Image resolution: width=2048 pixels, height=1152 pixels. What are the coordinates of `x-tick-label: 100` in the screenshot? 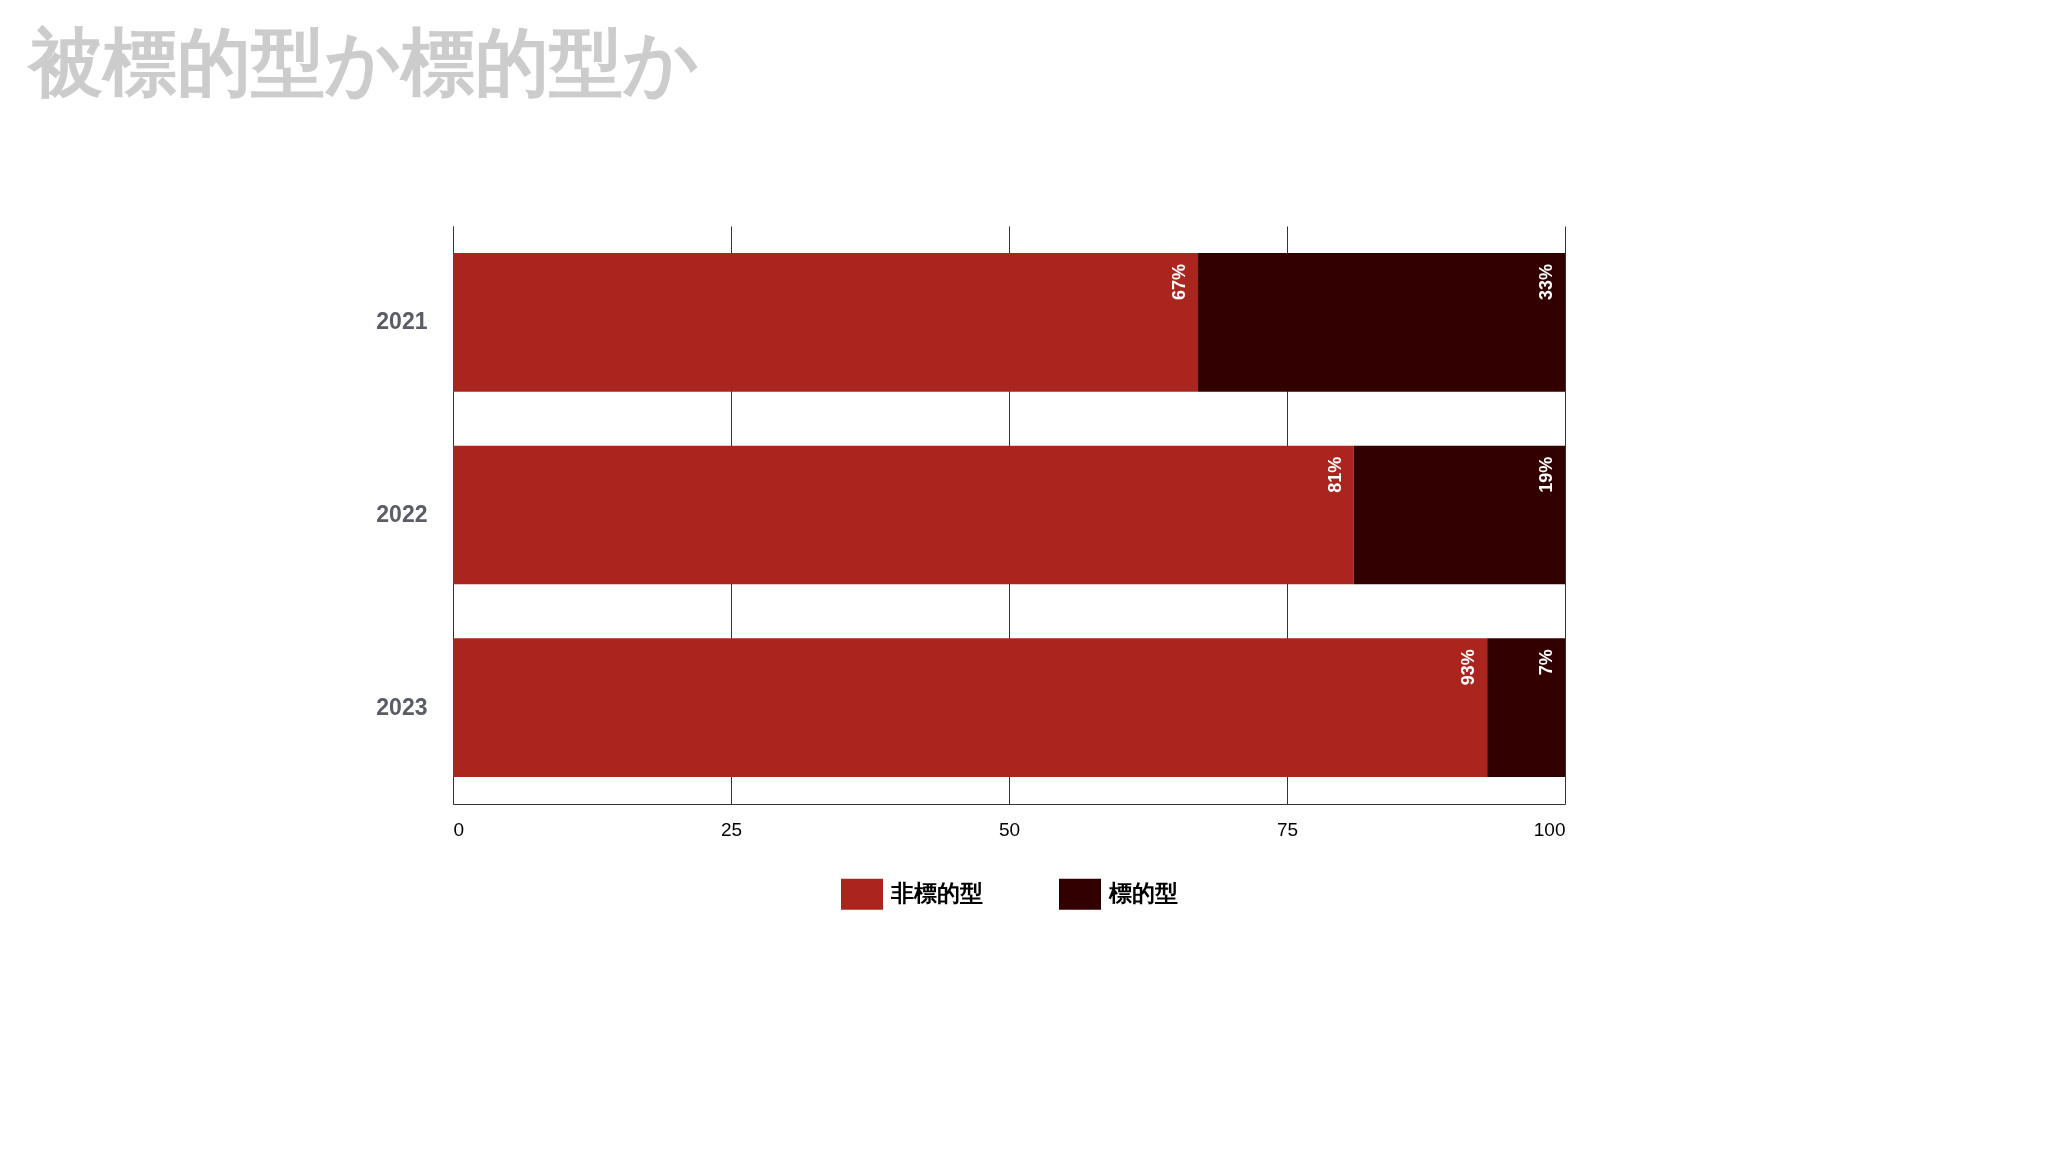 It's located at (1549, 829).